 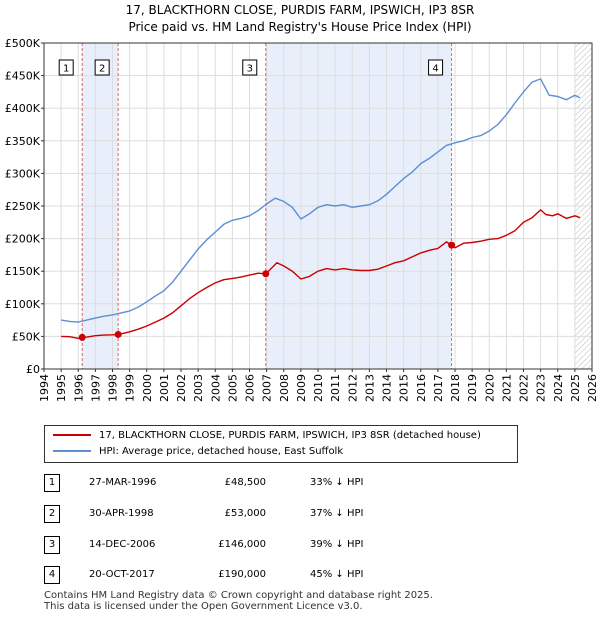 I want to click on sale-label-number: 2, so click(x=102, y=69).